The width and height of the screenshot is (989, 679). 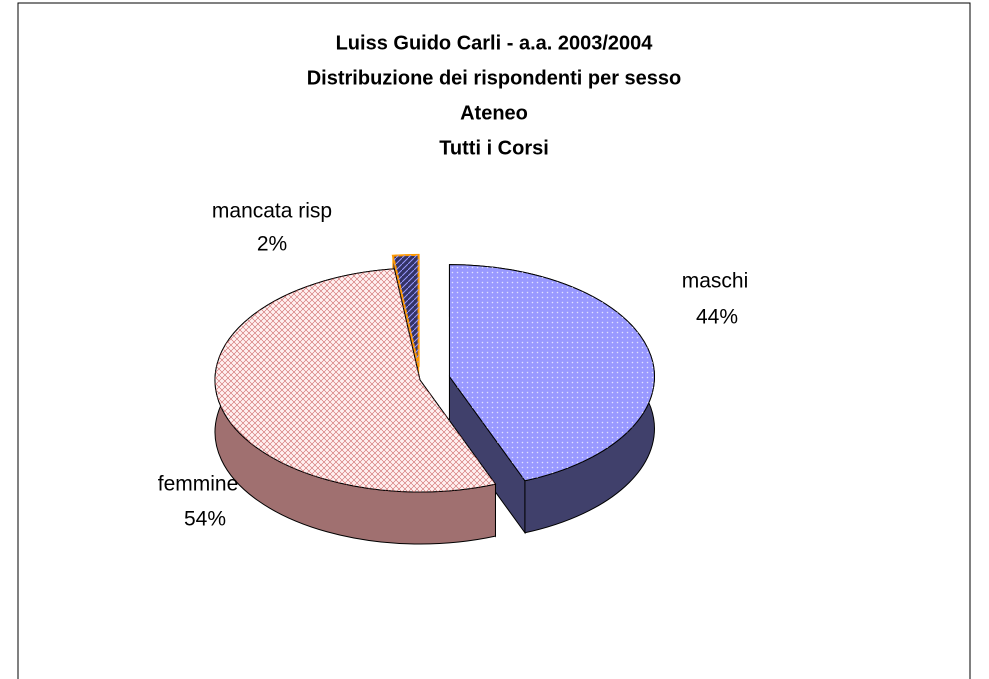 What do you see at coordinates (494, 113) in the screenshot?
I see `chart-title: Ateneo` at bounding box center [494, 113].